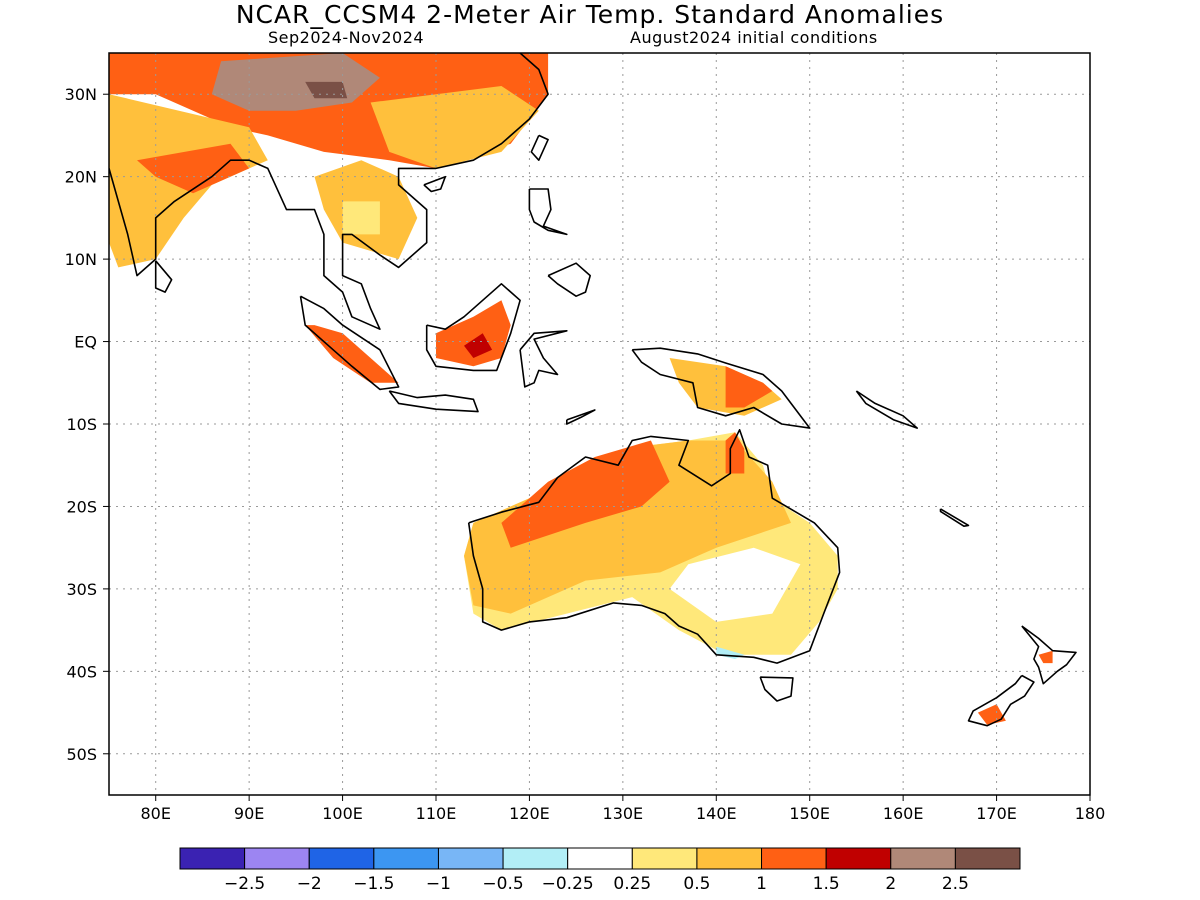 This screenshot has width=1200, height=900. Describe the element at coordinates (81, 94) in the screenshot. I see `lat-tick-label: 30N` at that location.